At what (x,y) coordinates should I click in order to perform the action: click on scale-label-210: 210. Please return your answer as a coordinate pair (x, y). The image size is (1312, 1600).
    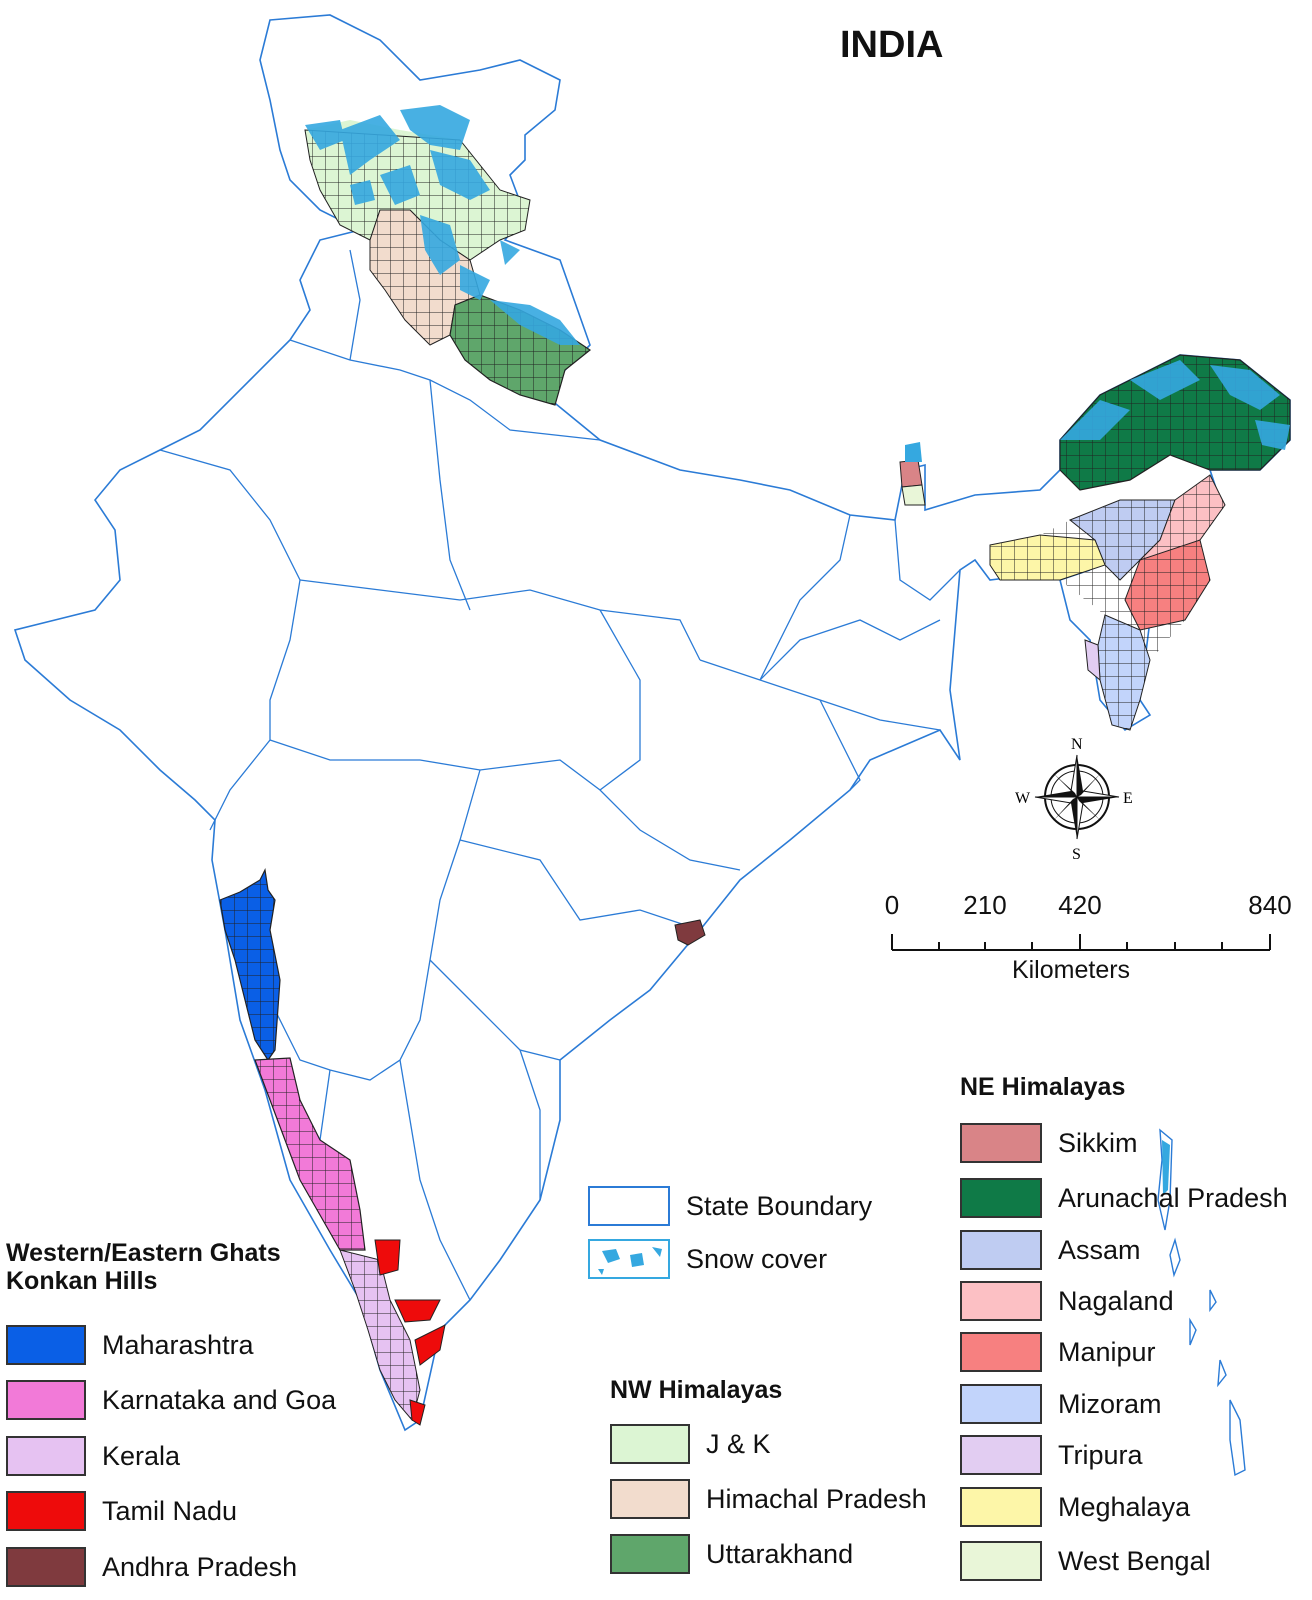
    Looking at the image, I should click on (985, 905).